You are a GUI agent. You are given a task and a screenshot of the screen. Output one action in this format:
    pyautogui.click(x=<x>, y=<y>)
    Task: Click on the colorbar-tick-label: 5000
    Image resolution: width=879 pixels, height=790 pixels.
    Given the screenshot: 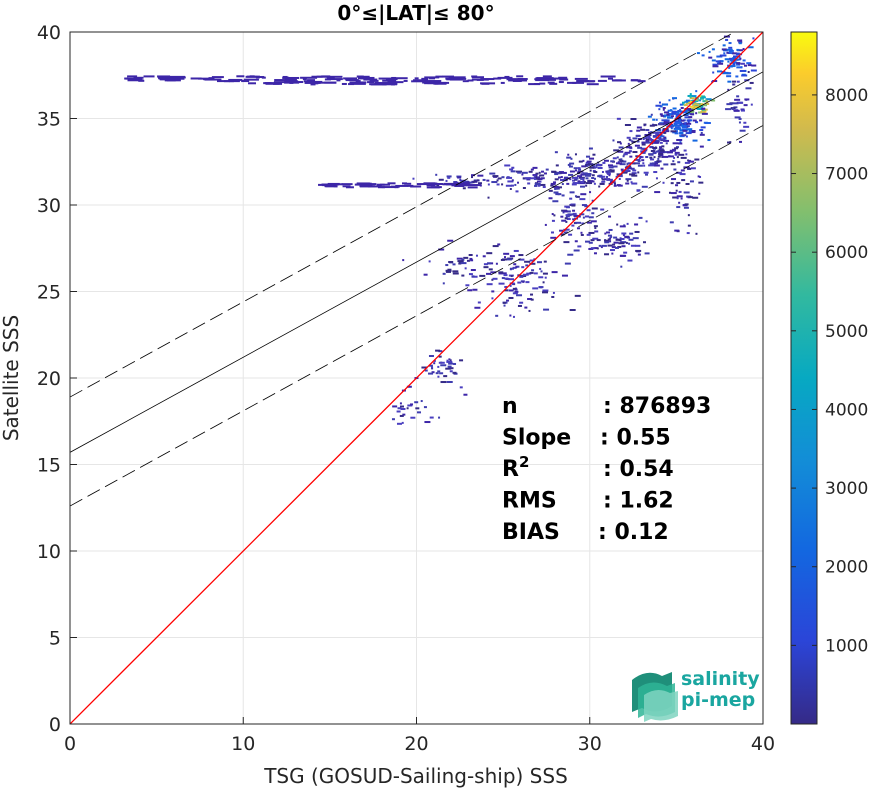 What is the action you would take?
    pyautogui.click(x=846, y=332)
    